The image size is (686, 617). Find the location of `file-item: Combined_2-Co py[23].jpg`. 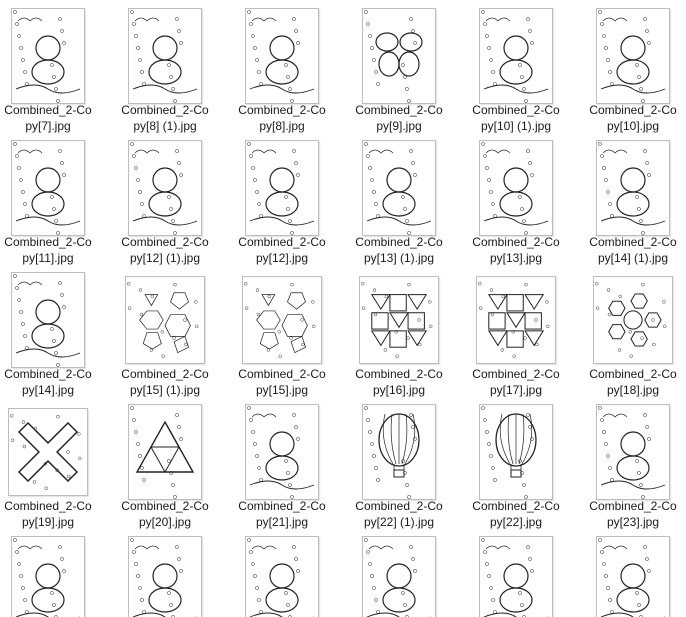

file-item: Combined_2-Co py[23].jpg is located at coordinates (633, 466).